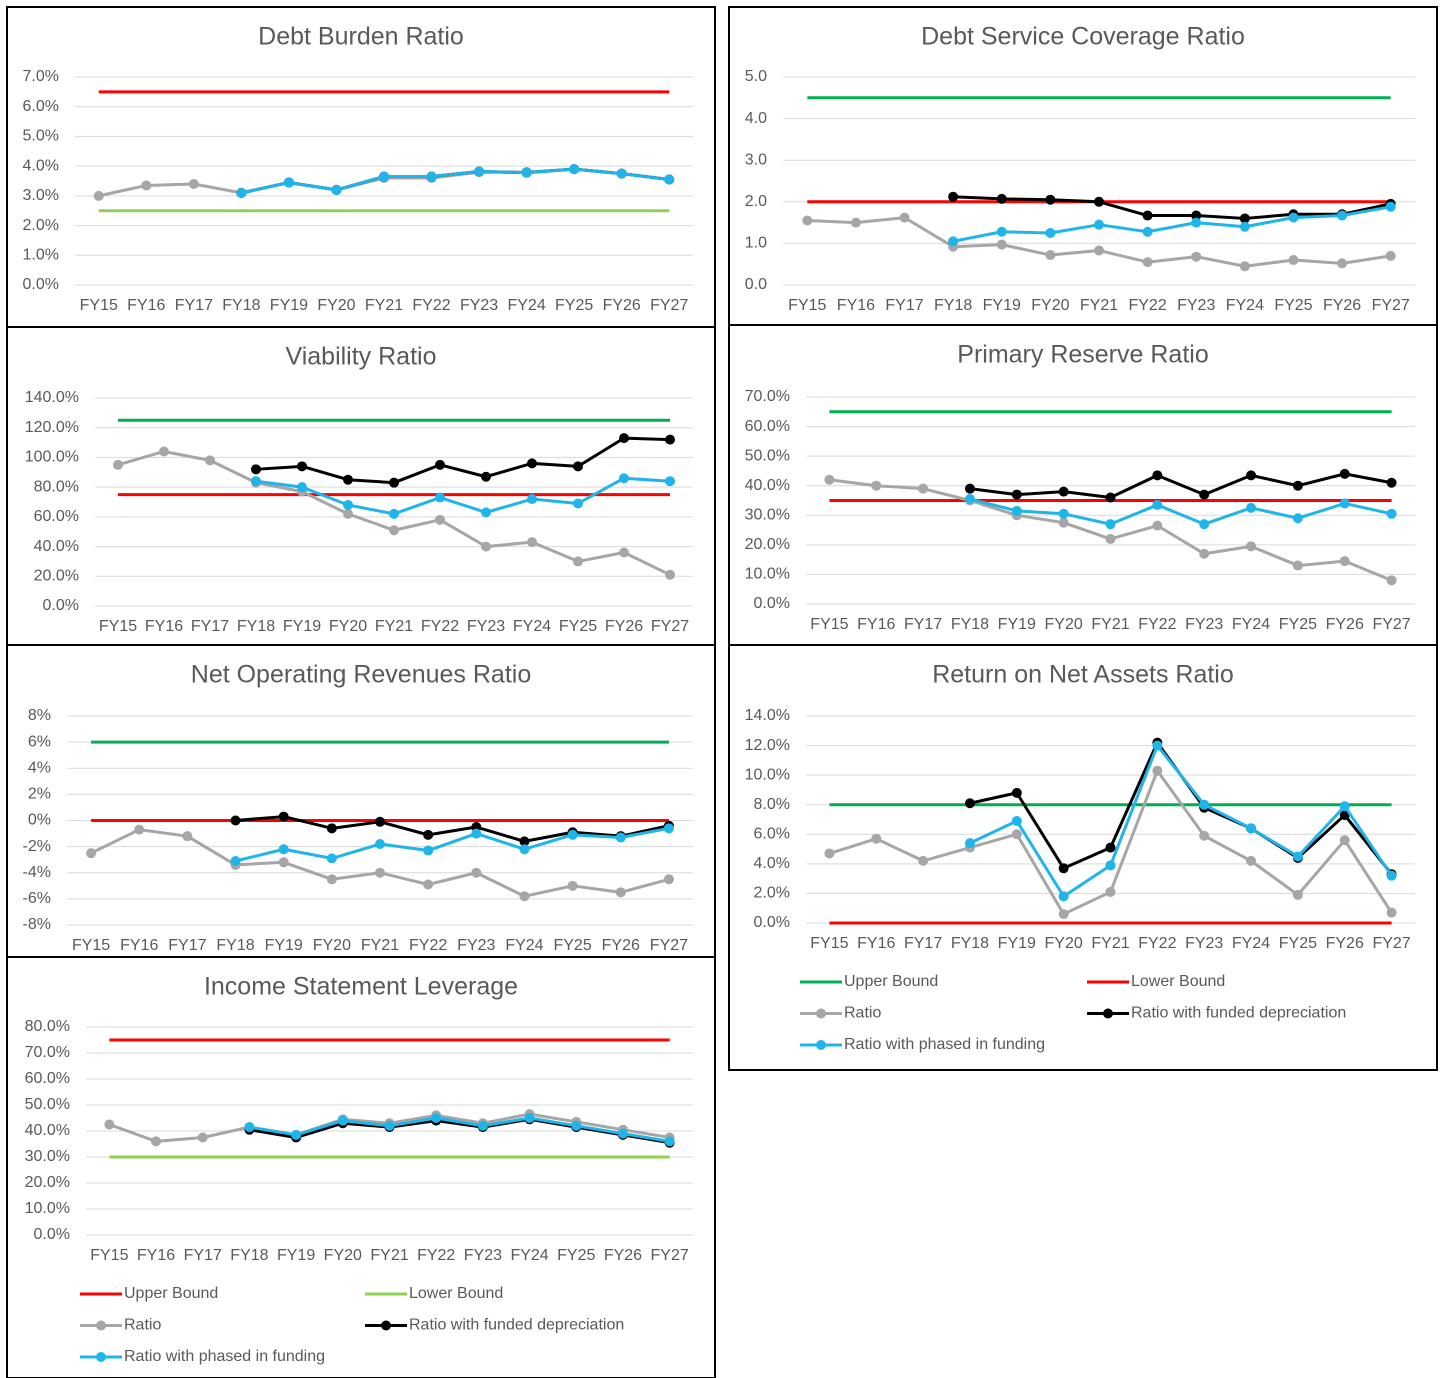 The height and width of the screenshot is (1378, 1440). What do you see at coordinates (37, 846) in the screenshot?
I see `y-tick-label: -2%` at bounding box center [37, 846].